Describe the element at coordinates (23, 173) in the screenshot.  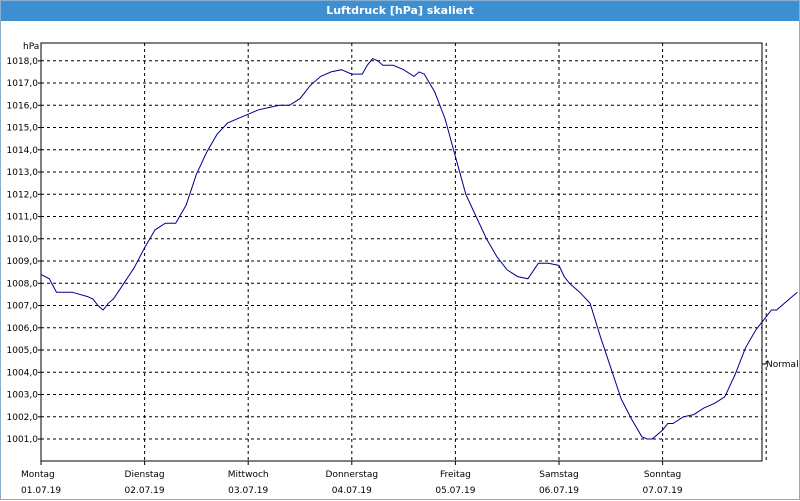
I see `y-tick-label: 1013,0` at that location.